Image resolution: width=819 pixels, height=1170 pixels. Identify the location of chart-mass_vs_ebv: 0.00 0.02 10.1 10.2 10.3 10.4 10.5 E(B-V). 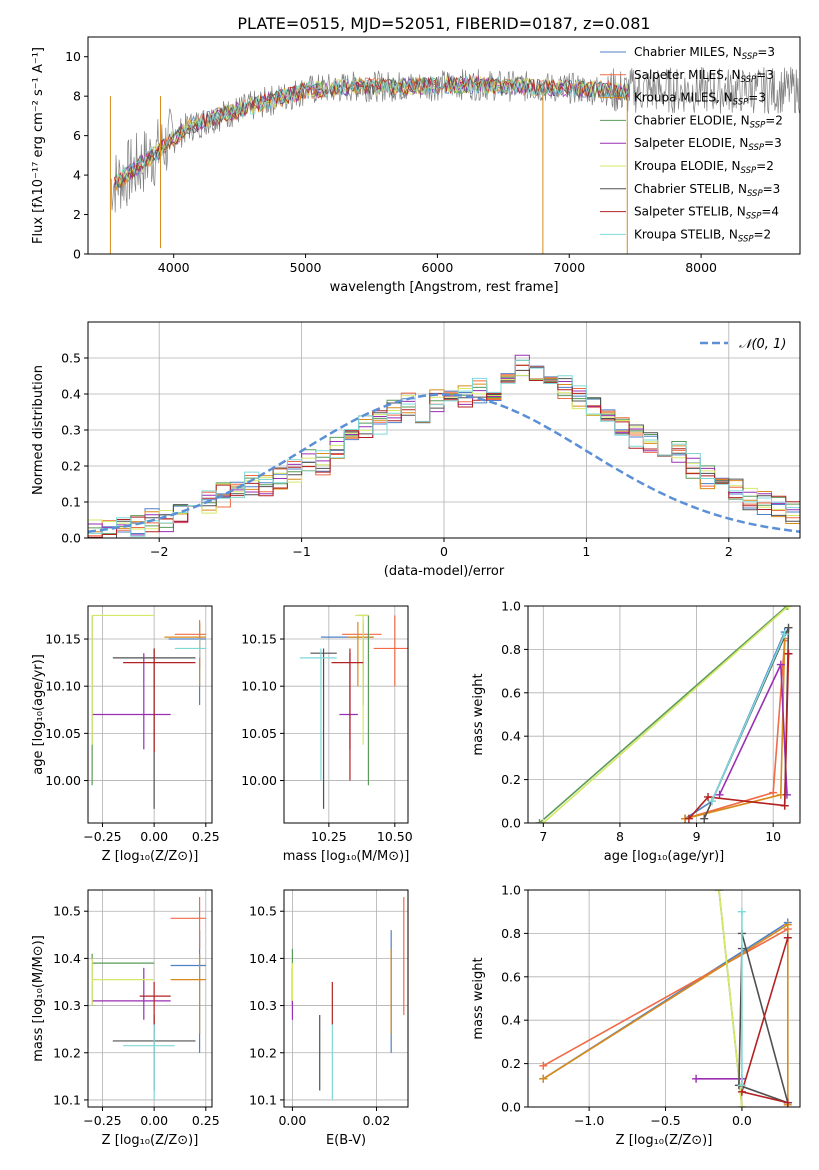
(329, 1018).